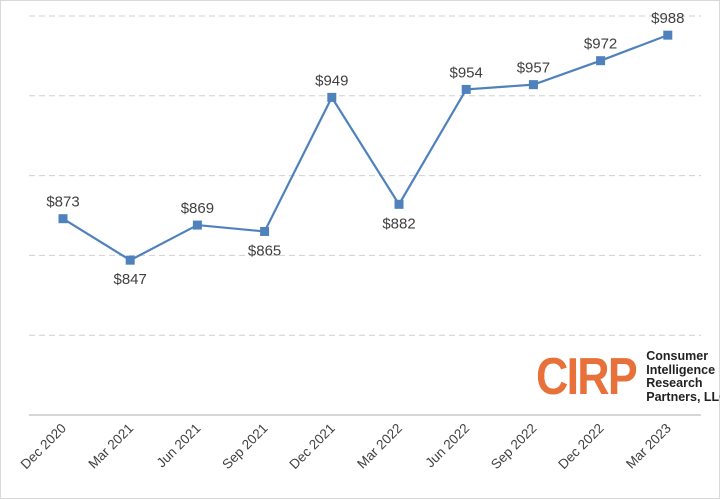  Describe the element at coordinates (447, 446) in the screenshot. I see `x-tick-label: Jun 2022` at that location.